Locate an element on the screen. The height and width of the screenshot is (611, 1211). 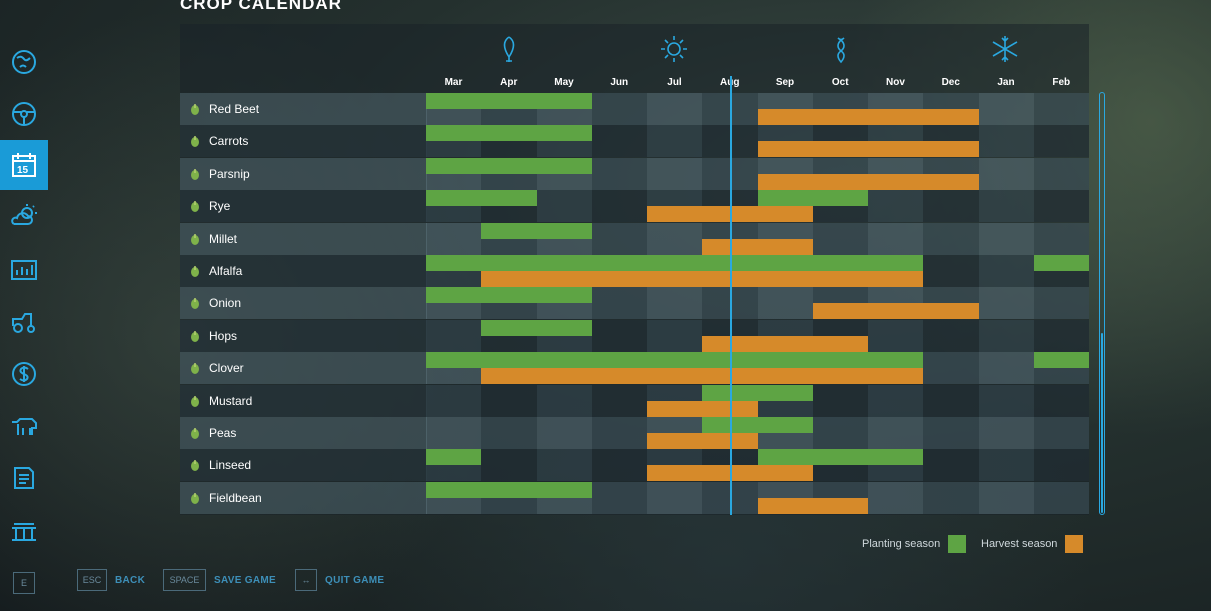
alfalfa-icon is located at coordinates (195, 271).